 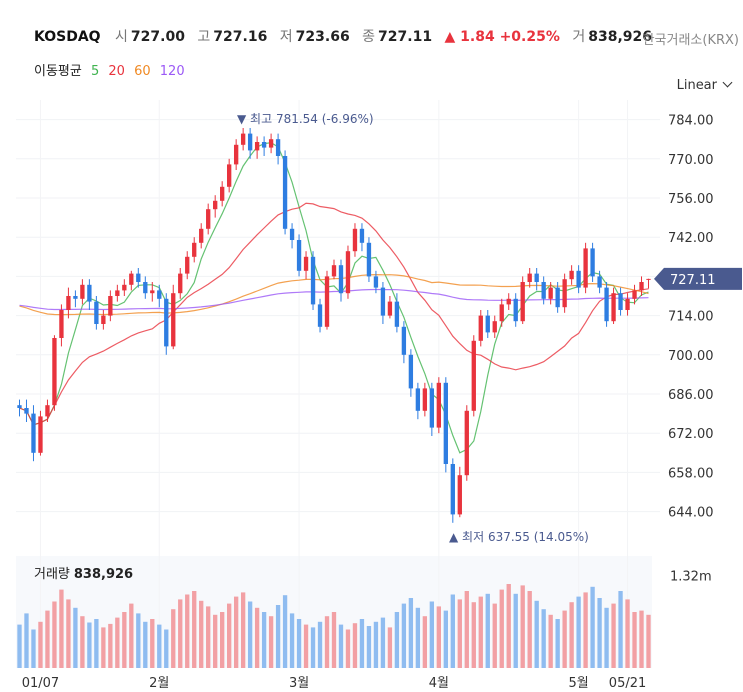 What do you see at coordinates (519, 537) in the screenshot?
I see `low-annotation: ▲ 최저 637.55 (14.05%)` at bounding box center [519, 537].